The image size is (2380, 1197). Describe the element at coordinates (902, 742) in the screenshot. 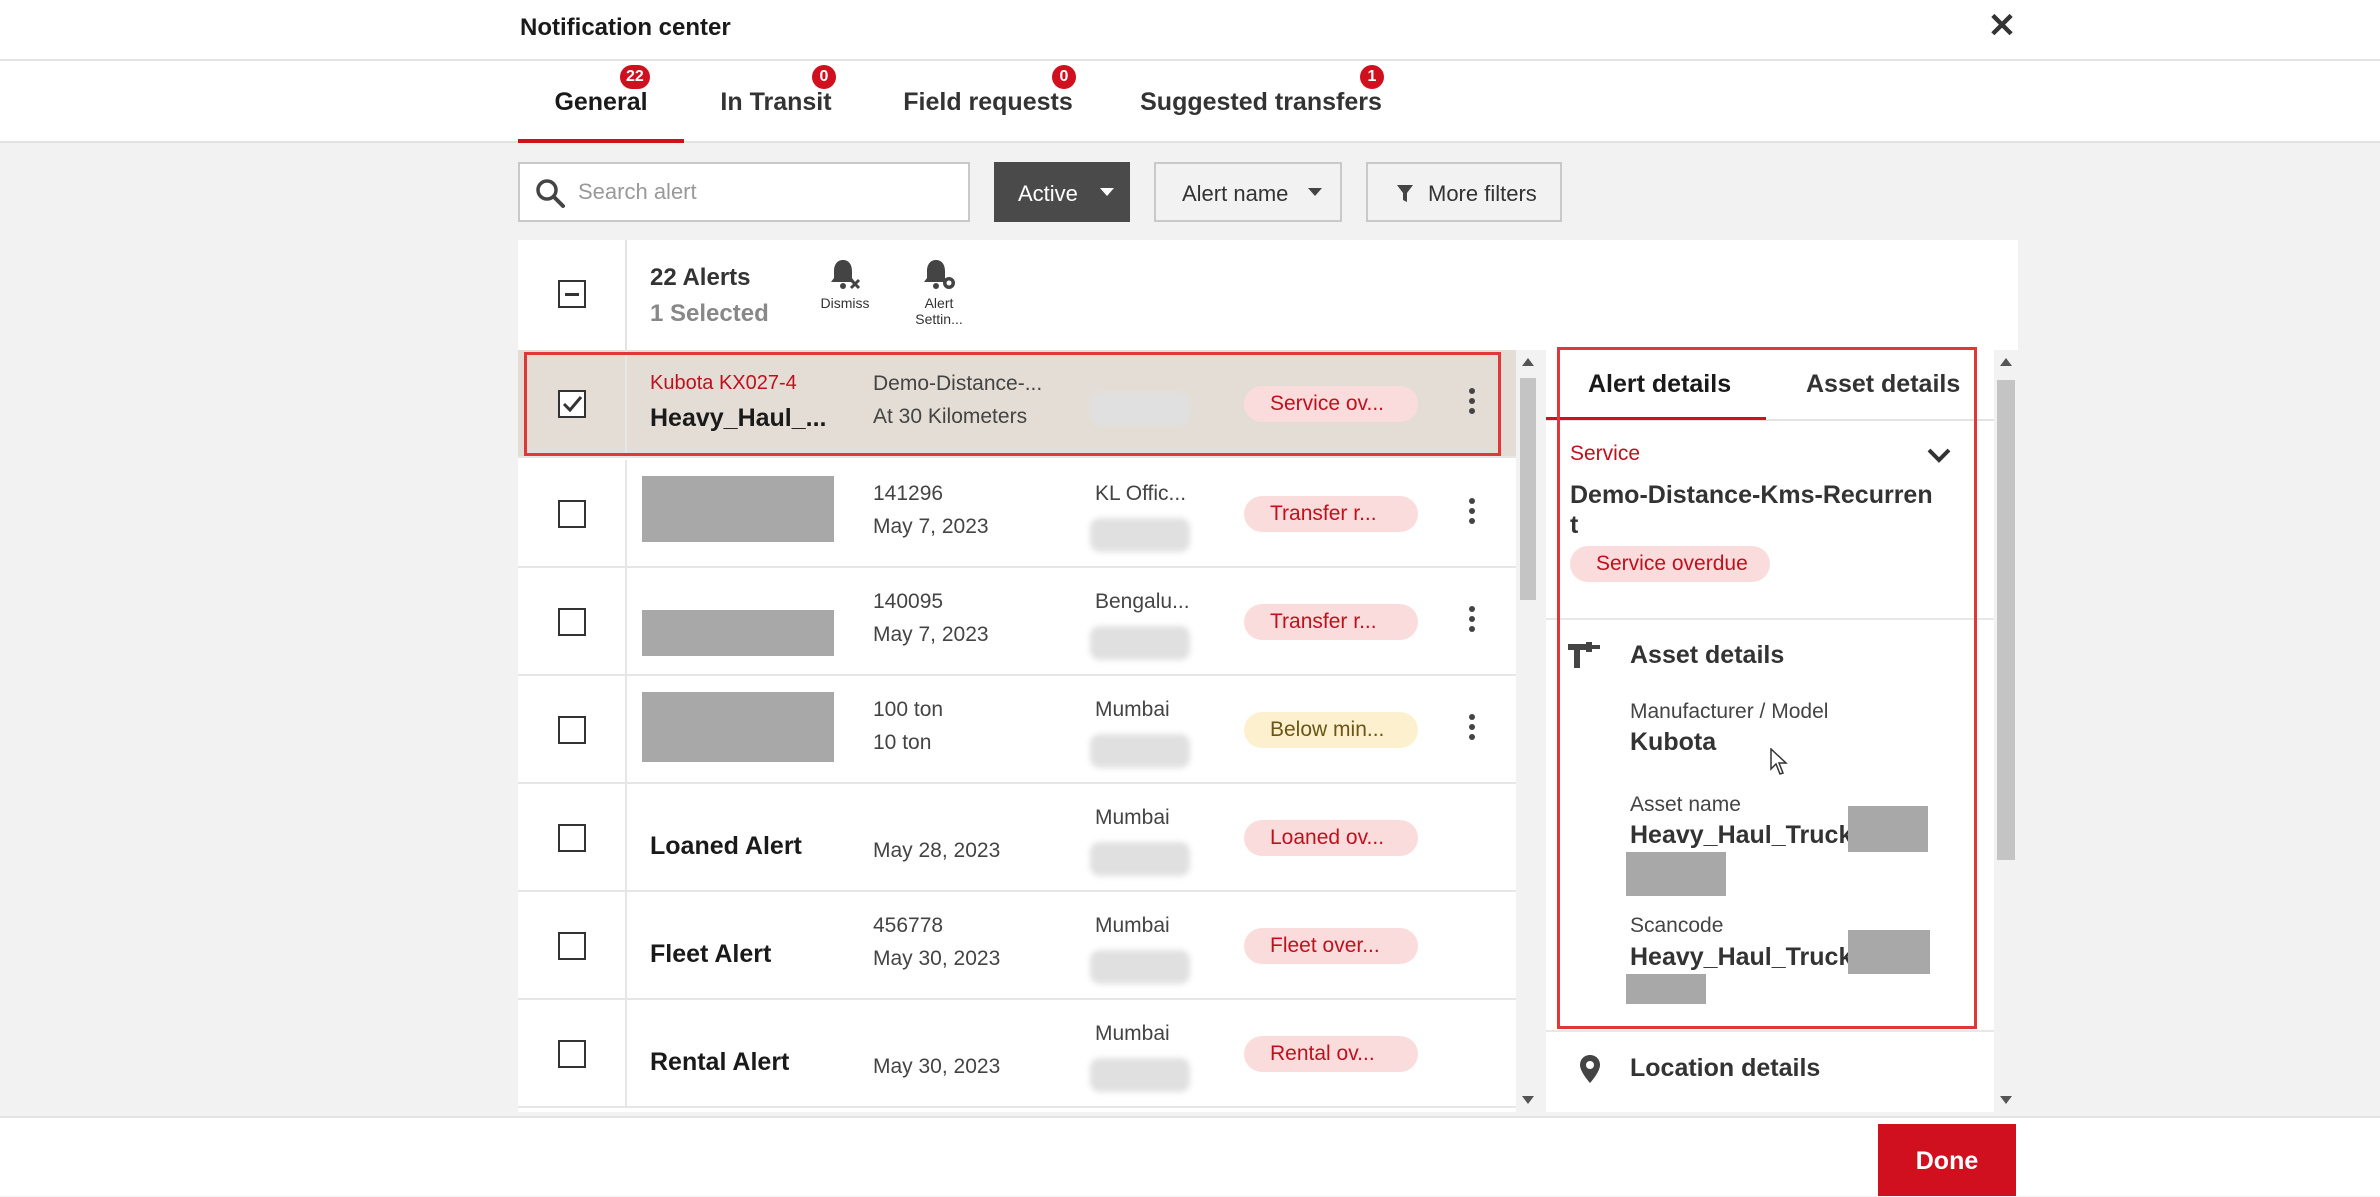

I see `alert-detail: 10 ton` at that location.